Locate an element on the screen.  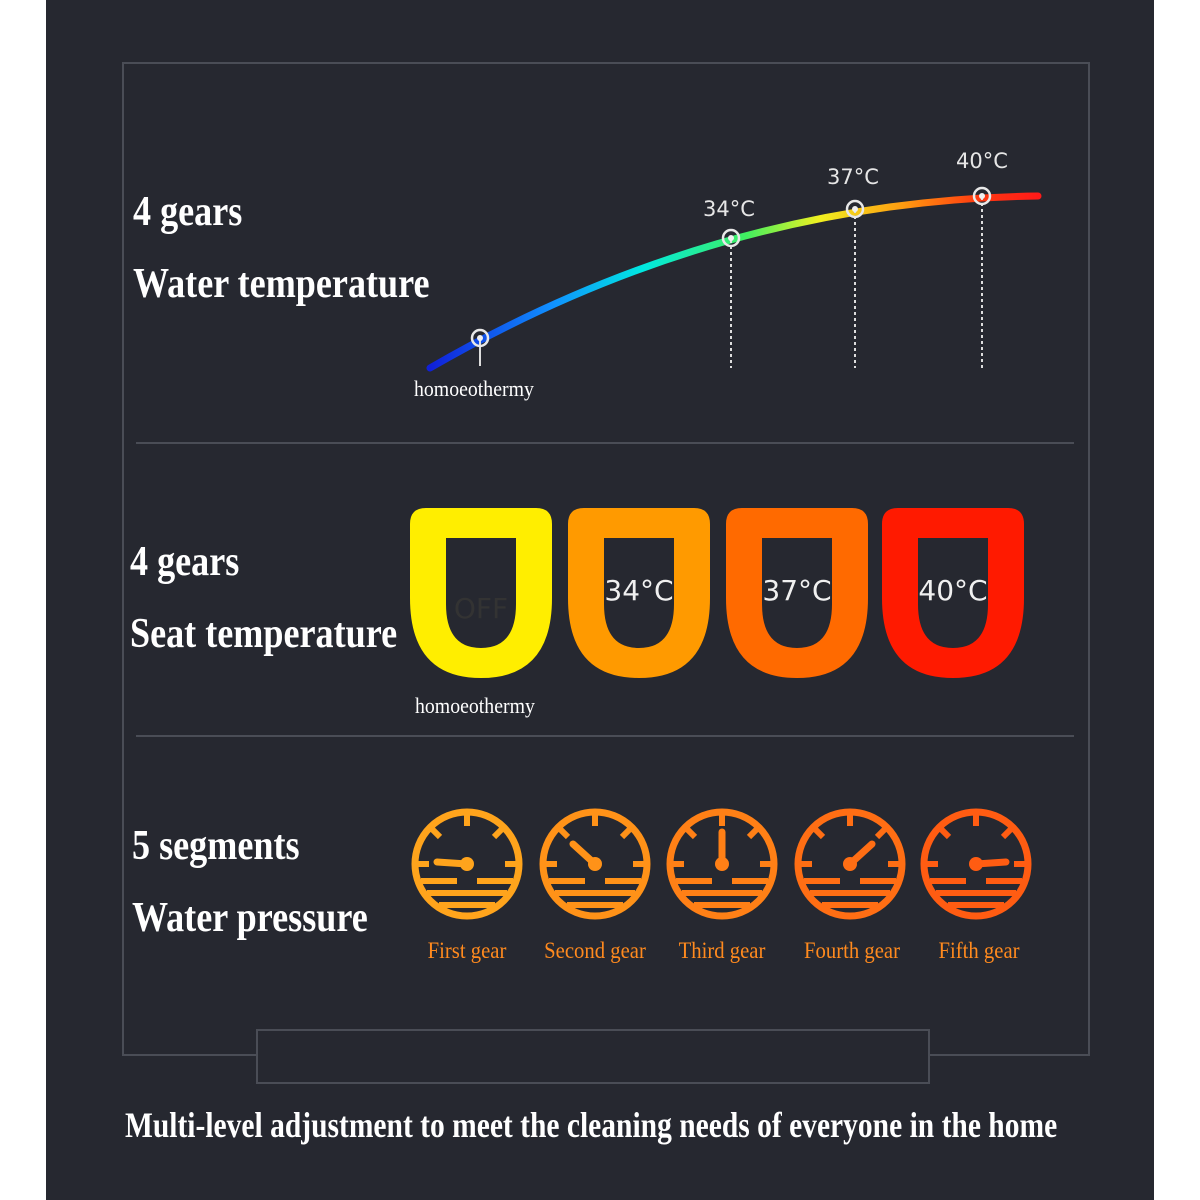
tagline-box is located at coordinates (593, 1056).